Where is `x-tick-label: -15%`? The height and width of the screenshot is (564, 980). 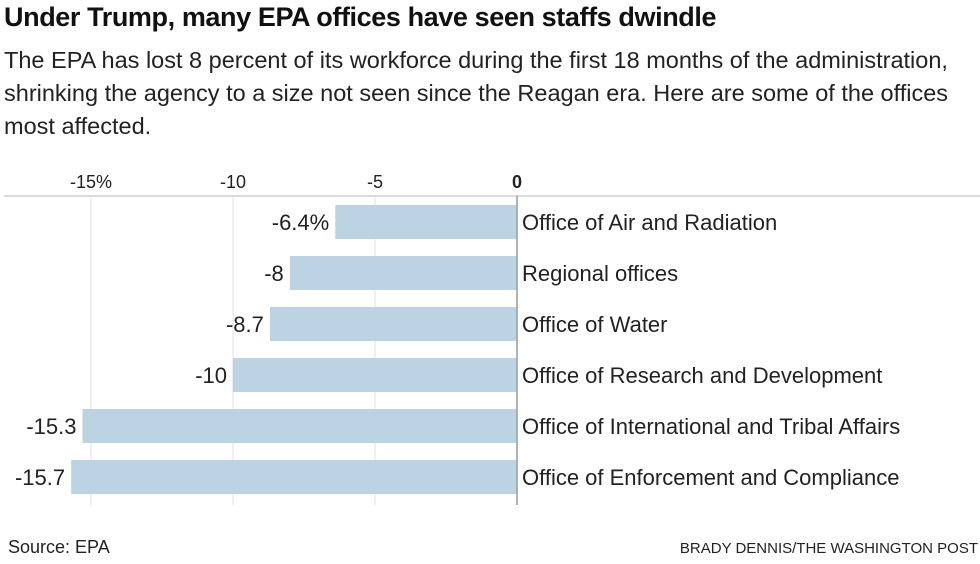 x-tick-label: -15% is located at coordinates (91, 182).